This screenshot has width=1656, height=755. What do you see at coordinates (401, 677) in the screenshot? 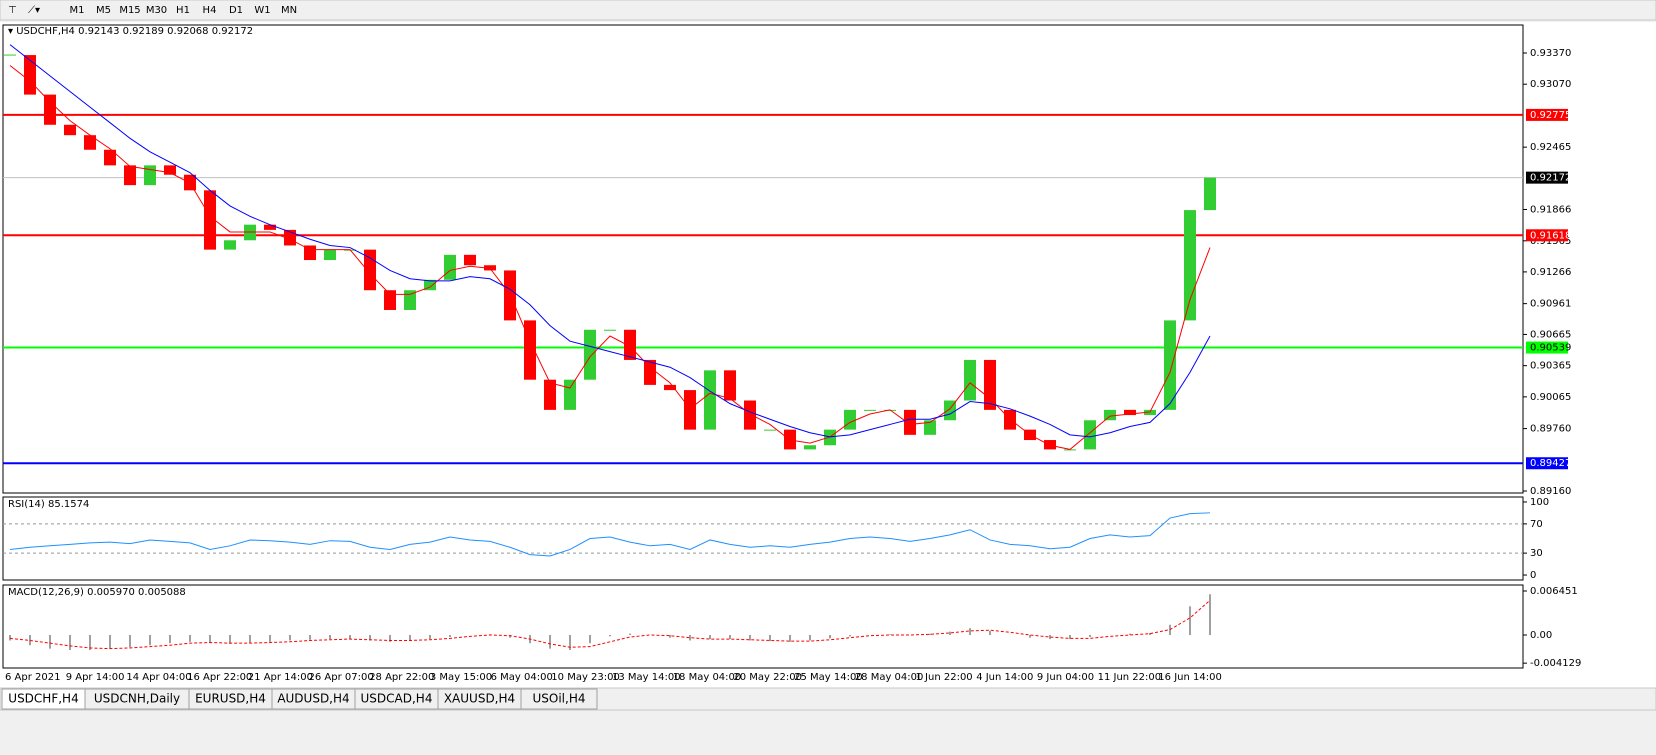
I see `x-tick-label: 28 Apr 22:00` at bounding box center [401, 677].